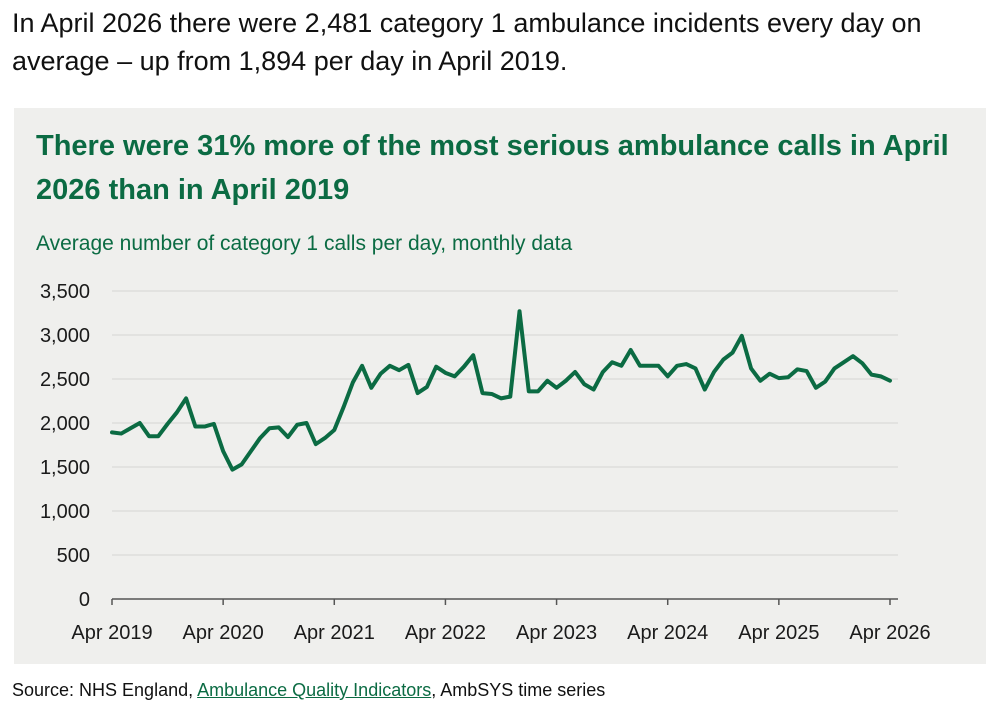 The width and height of the screenshot is (1001, 716). I want to click on source-suffix: , AmbSYS time series, so click(518, 690).